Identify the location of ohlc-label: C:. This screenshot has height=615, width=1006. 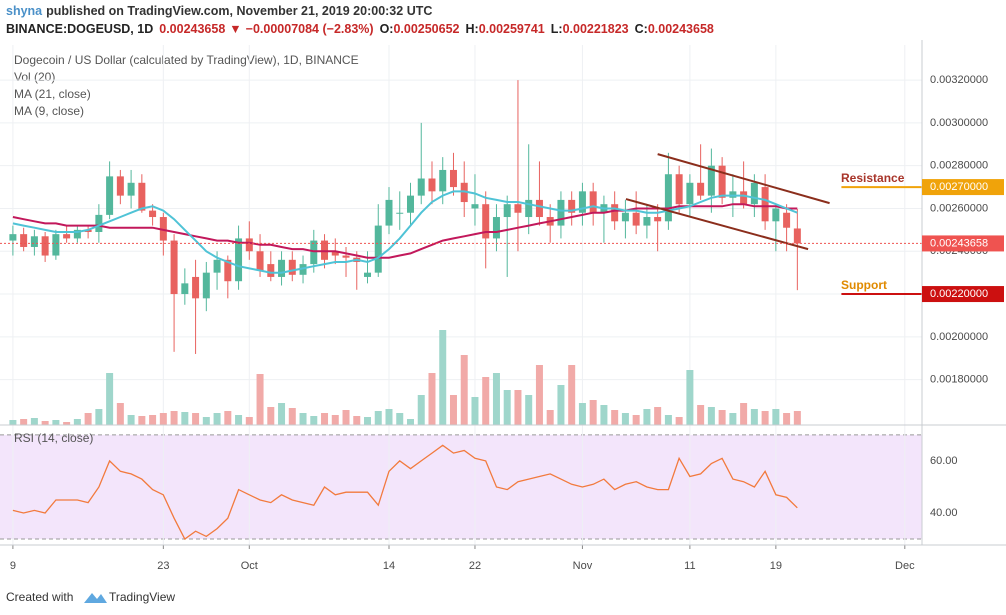
(641, 29).